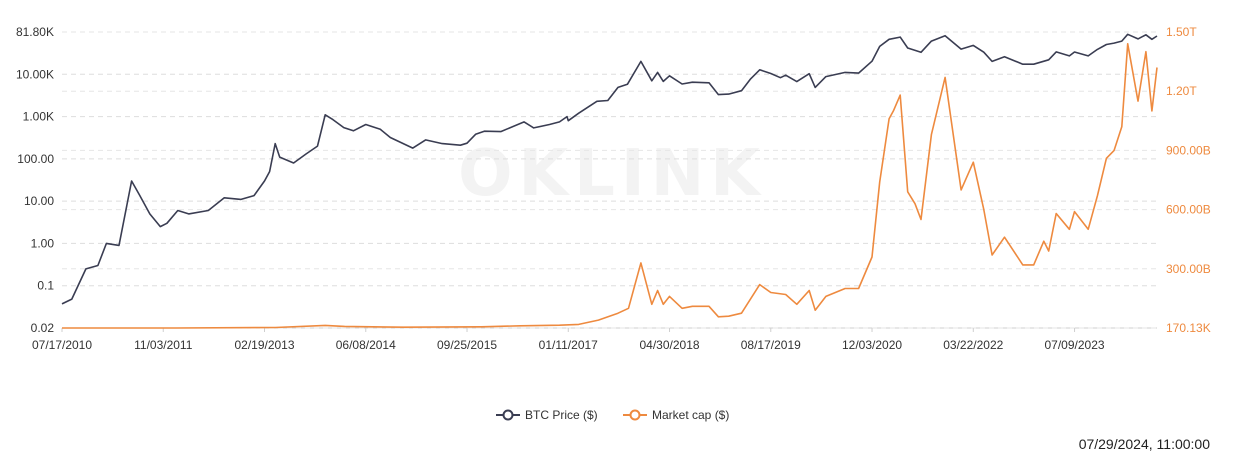  I want to click on x-tick-label: 06/08/2014, so click(366, 345).